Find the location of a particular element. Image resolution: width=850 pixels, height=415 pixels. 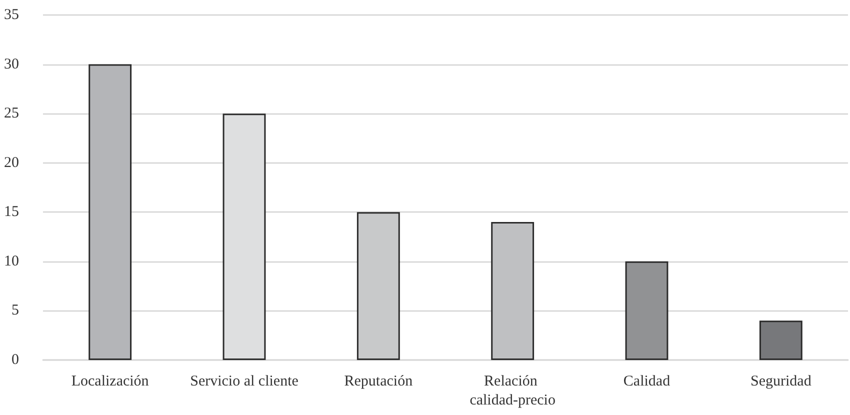

y-tick-label: 25 is located at coordinates (11, 114).